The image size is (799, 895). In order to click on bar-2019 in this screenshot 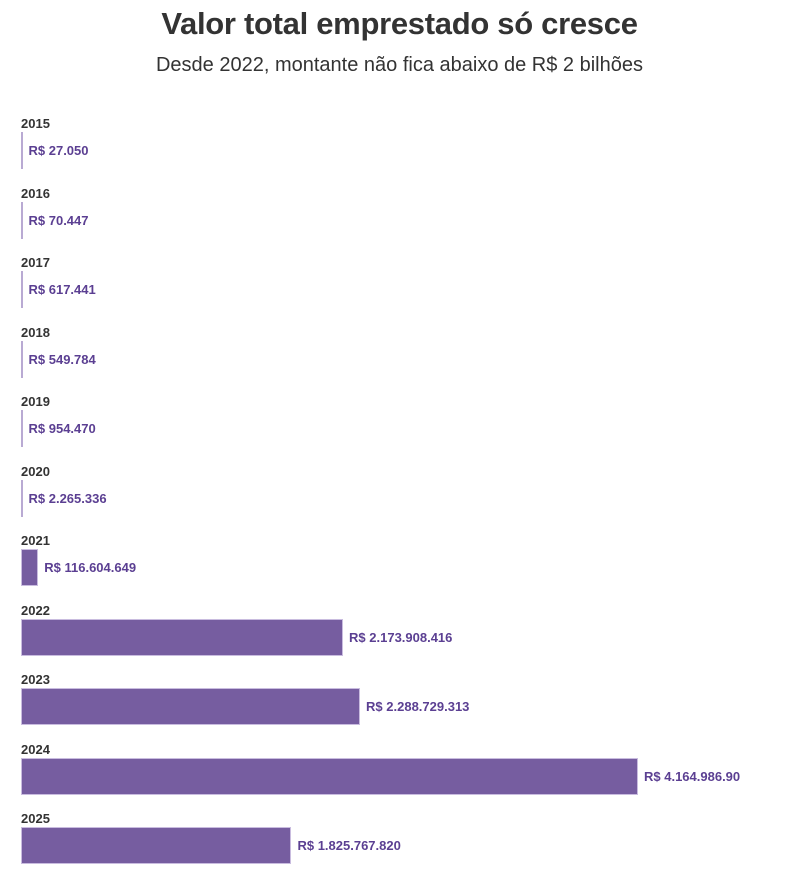, I will do `click(22, 428)`.